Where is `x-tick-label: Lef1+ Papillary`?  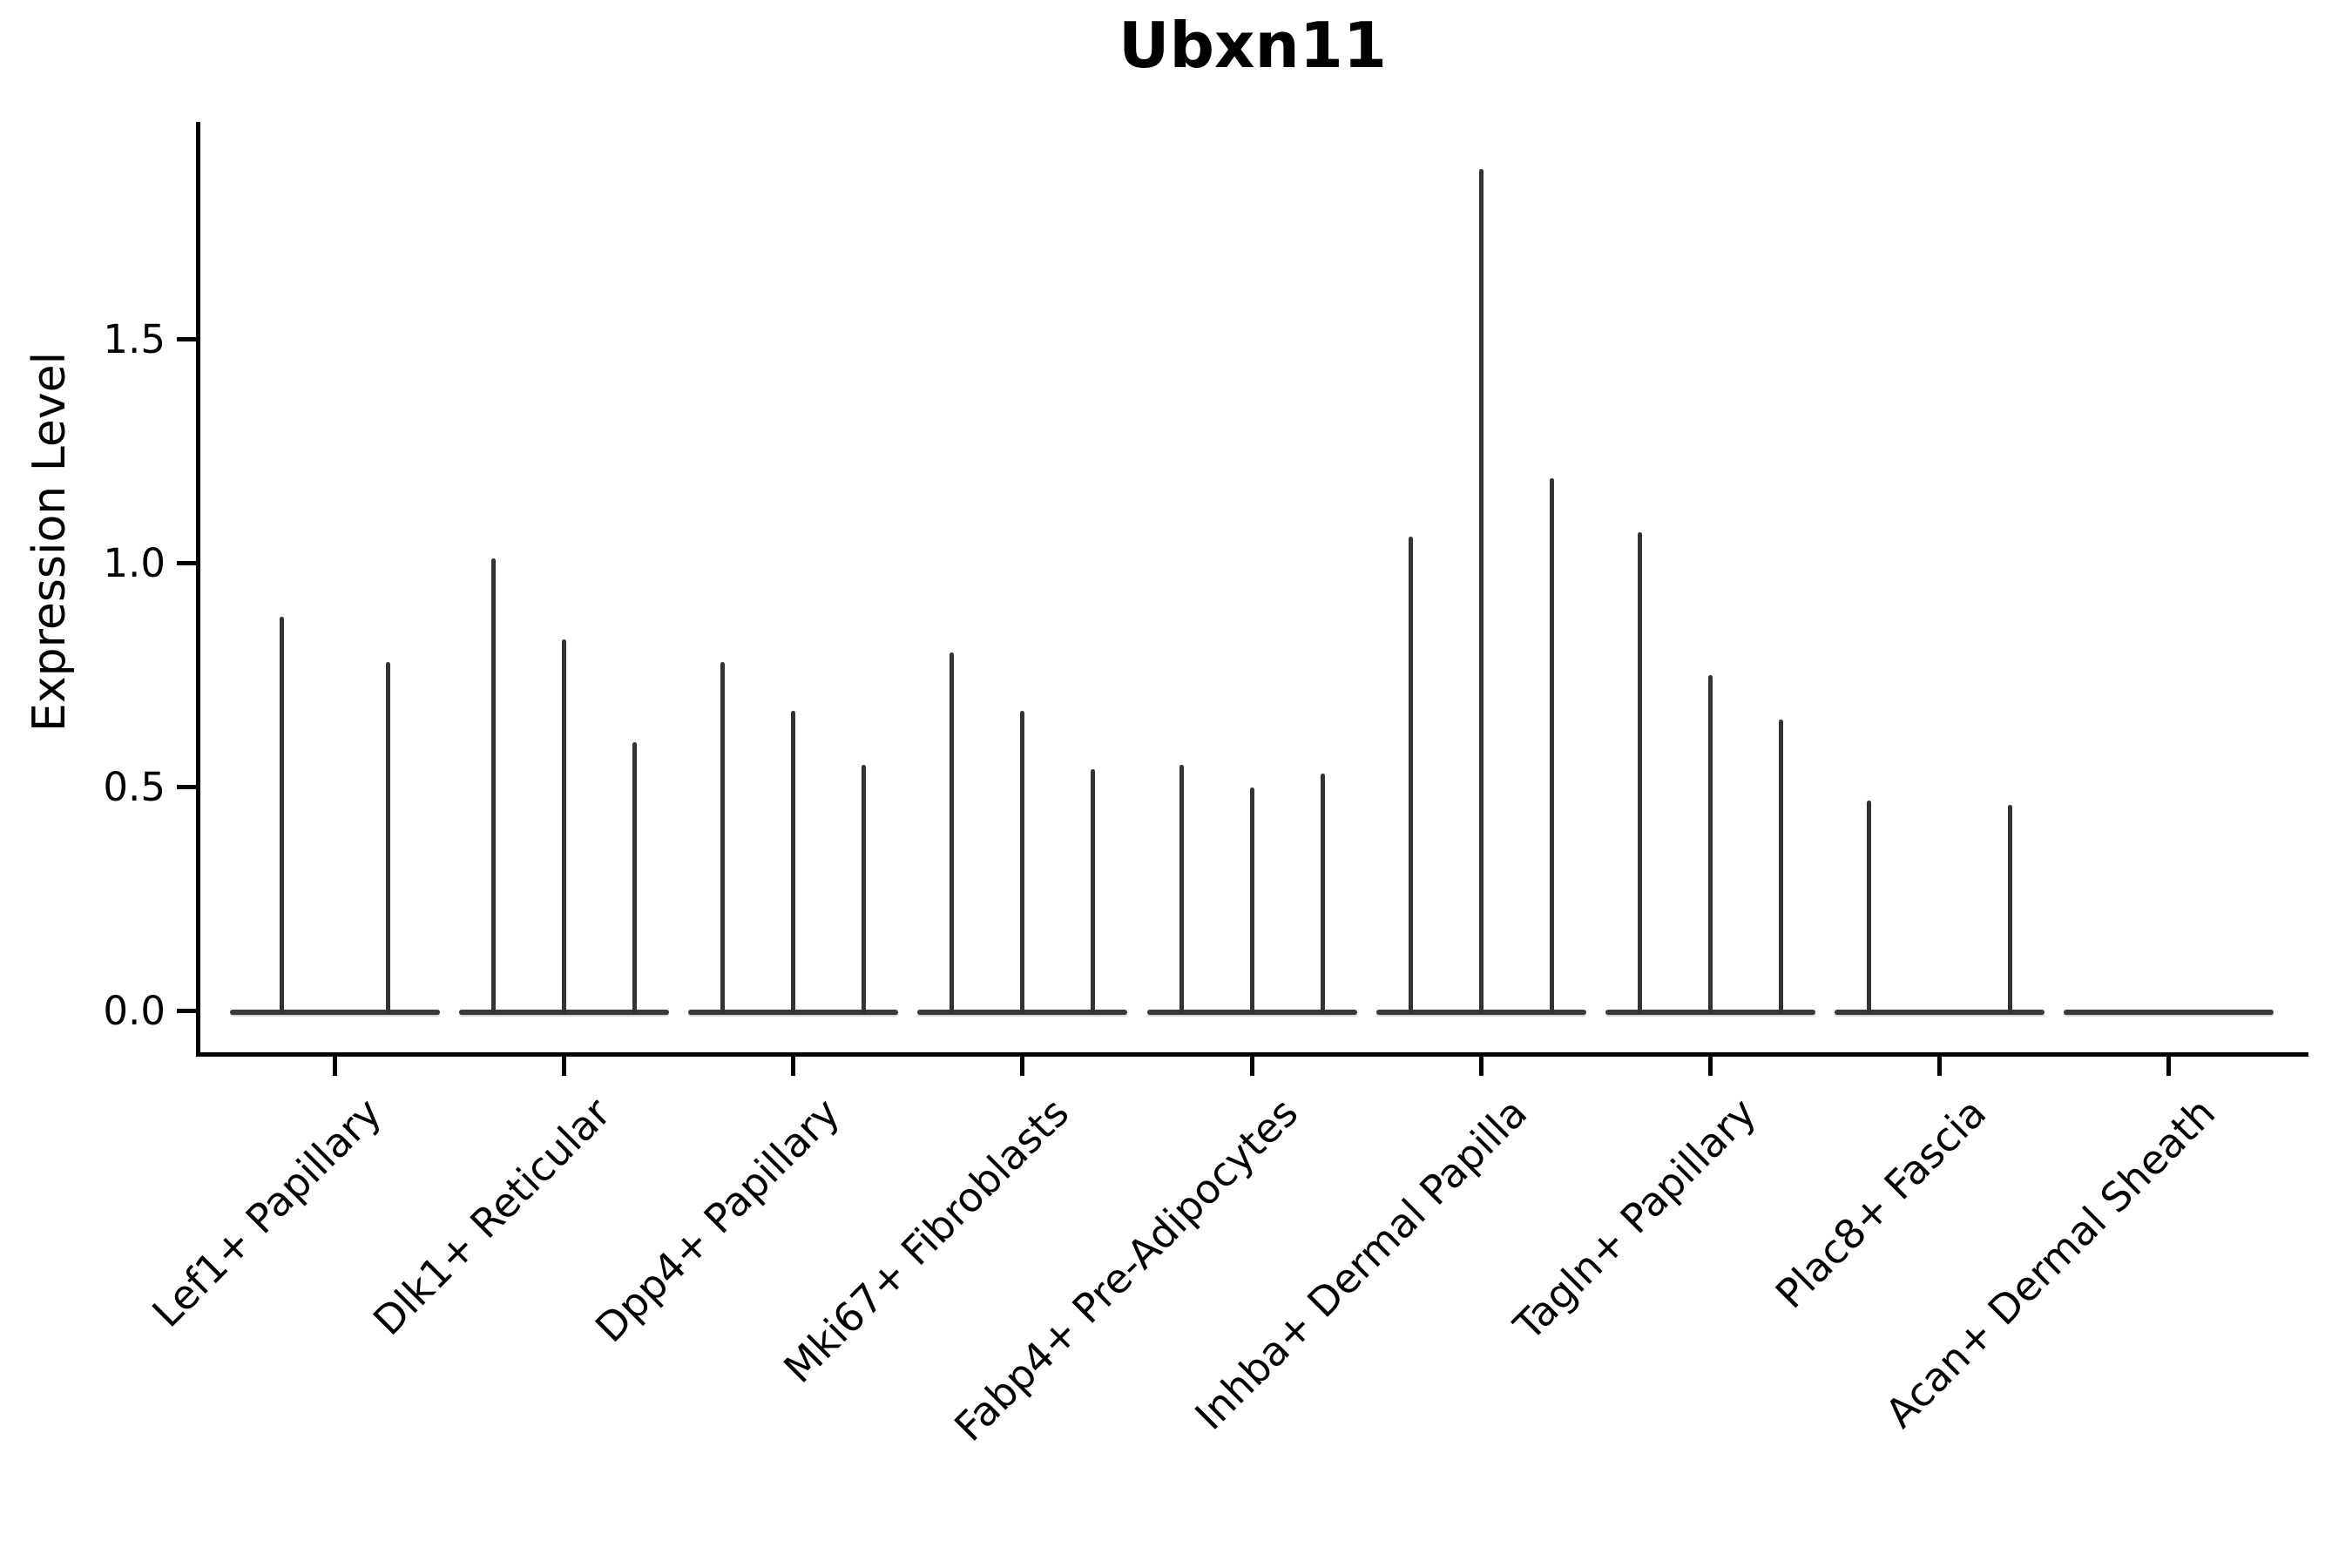
x-tick-label: Lef1+ Papillary is located at coordinates (266, 1212).